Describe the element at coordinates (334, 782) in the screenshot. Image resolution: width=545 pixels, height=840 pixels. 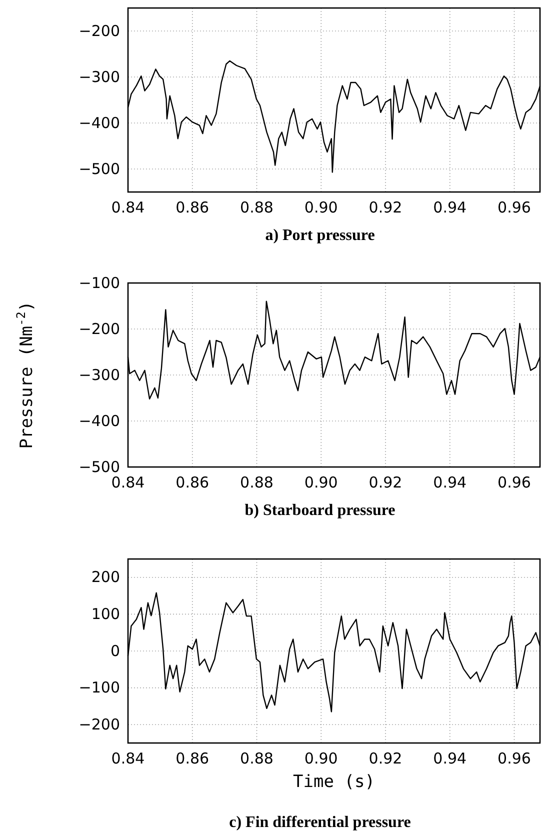
I see `x-axis-title: Time (s)` at that location.